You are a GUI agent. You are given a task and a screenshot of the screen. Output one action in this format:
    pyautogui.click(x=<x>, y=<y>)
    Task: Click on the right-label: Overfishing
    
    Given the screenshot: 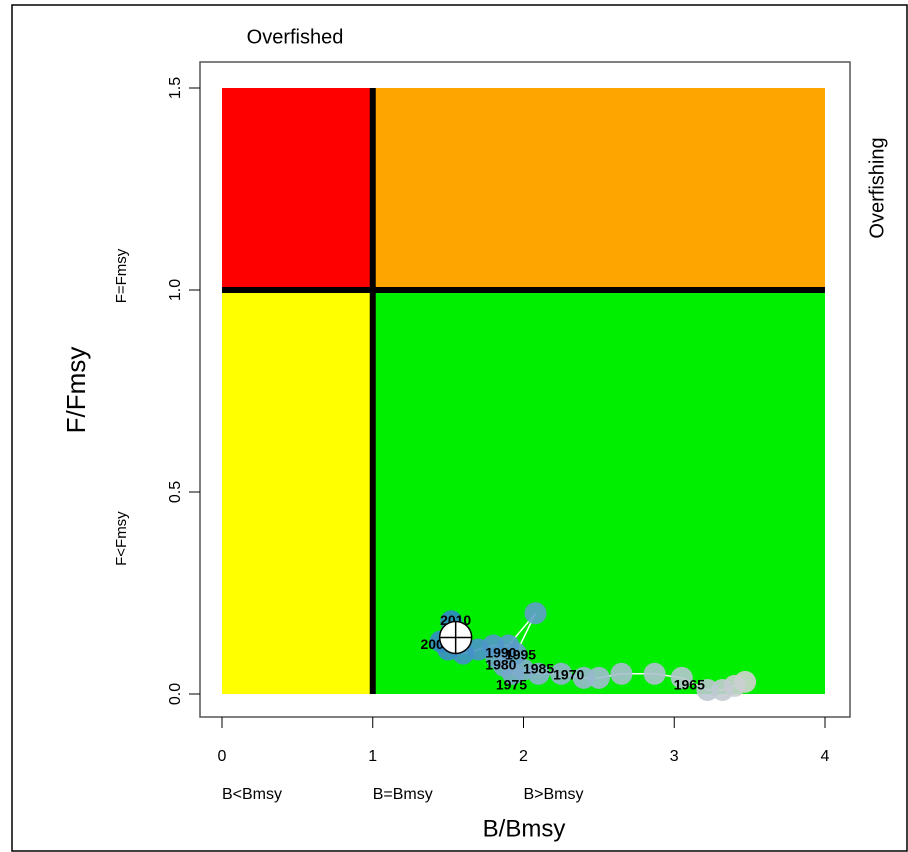 What is the action you would take?
    pyautogui.click(x=877, y=187)
    